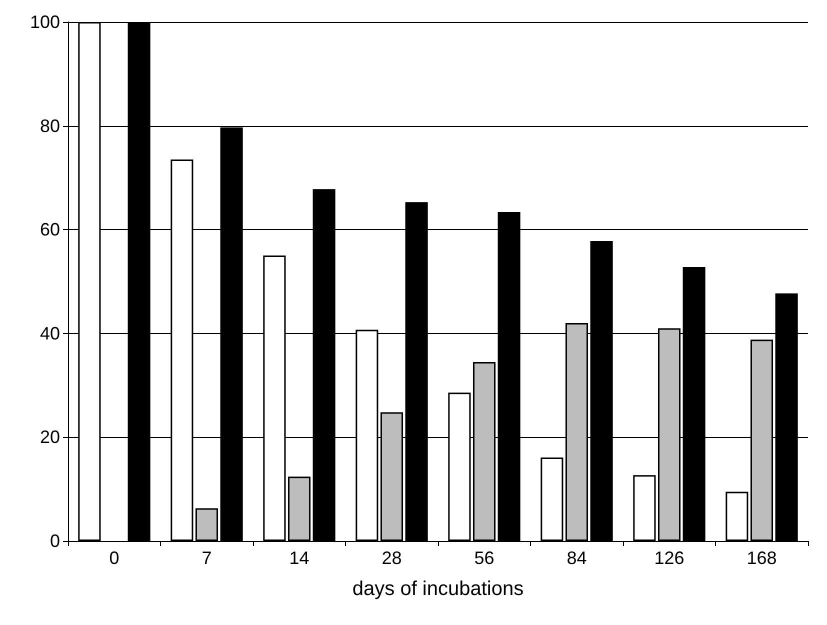 The width and height of the screenshot is (827, 625). Describe the element at coordinates (392, 558) in the screenshot. I see `x-tick-label: 28` at that location.